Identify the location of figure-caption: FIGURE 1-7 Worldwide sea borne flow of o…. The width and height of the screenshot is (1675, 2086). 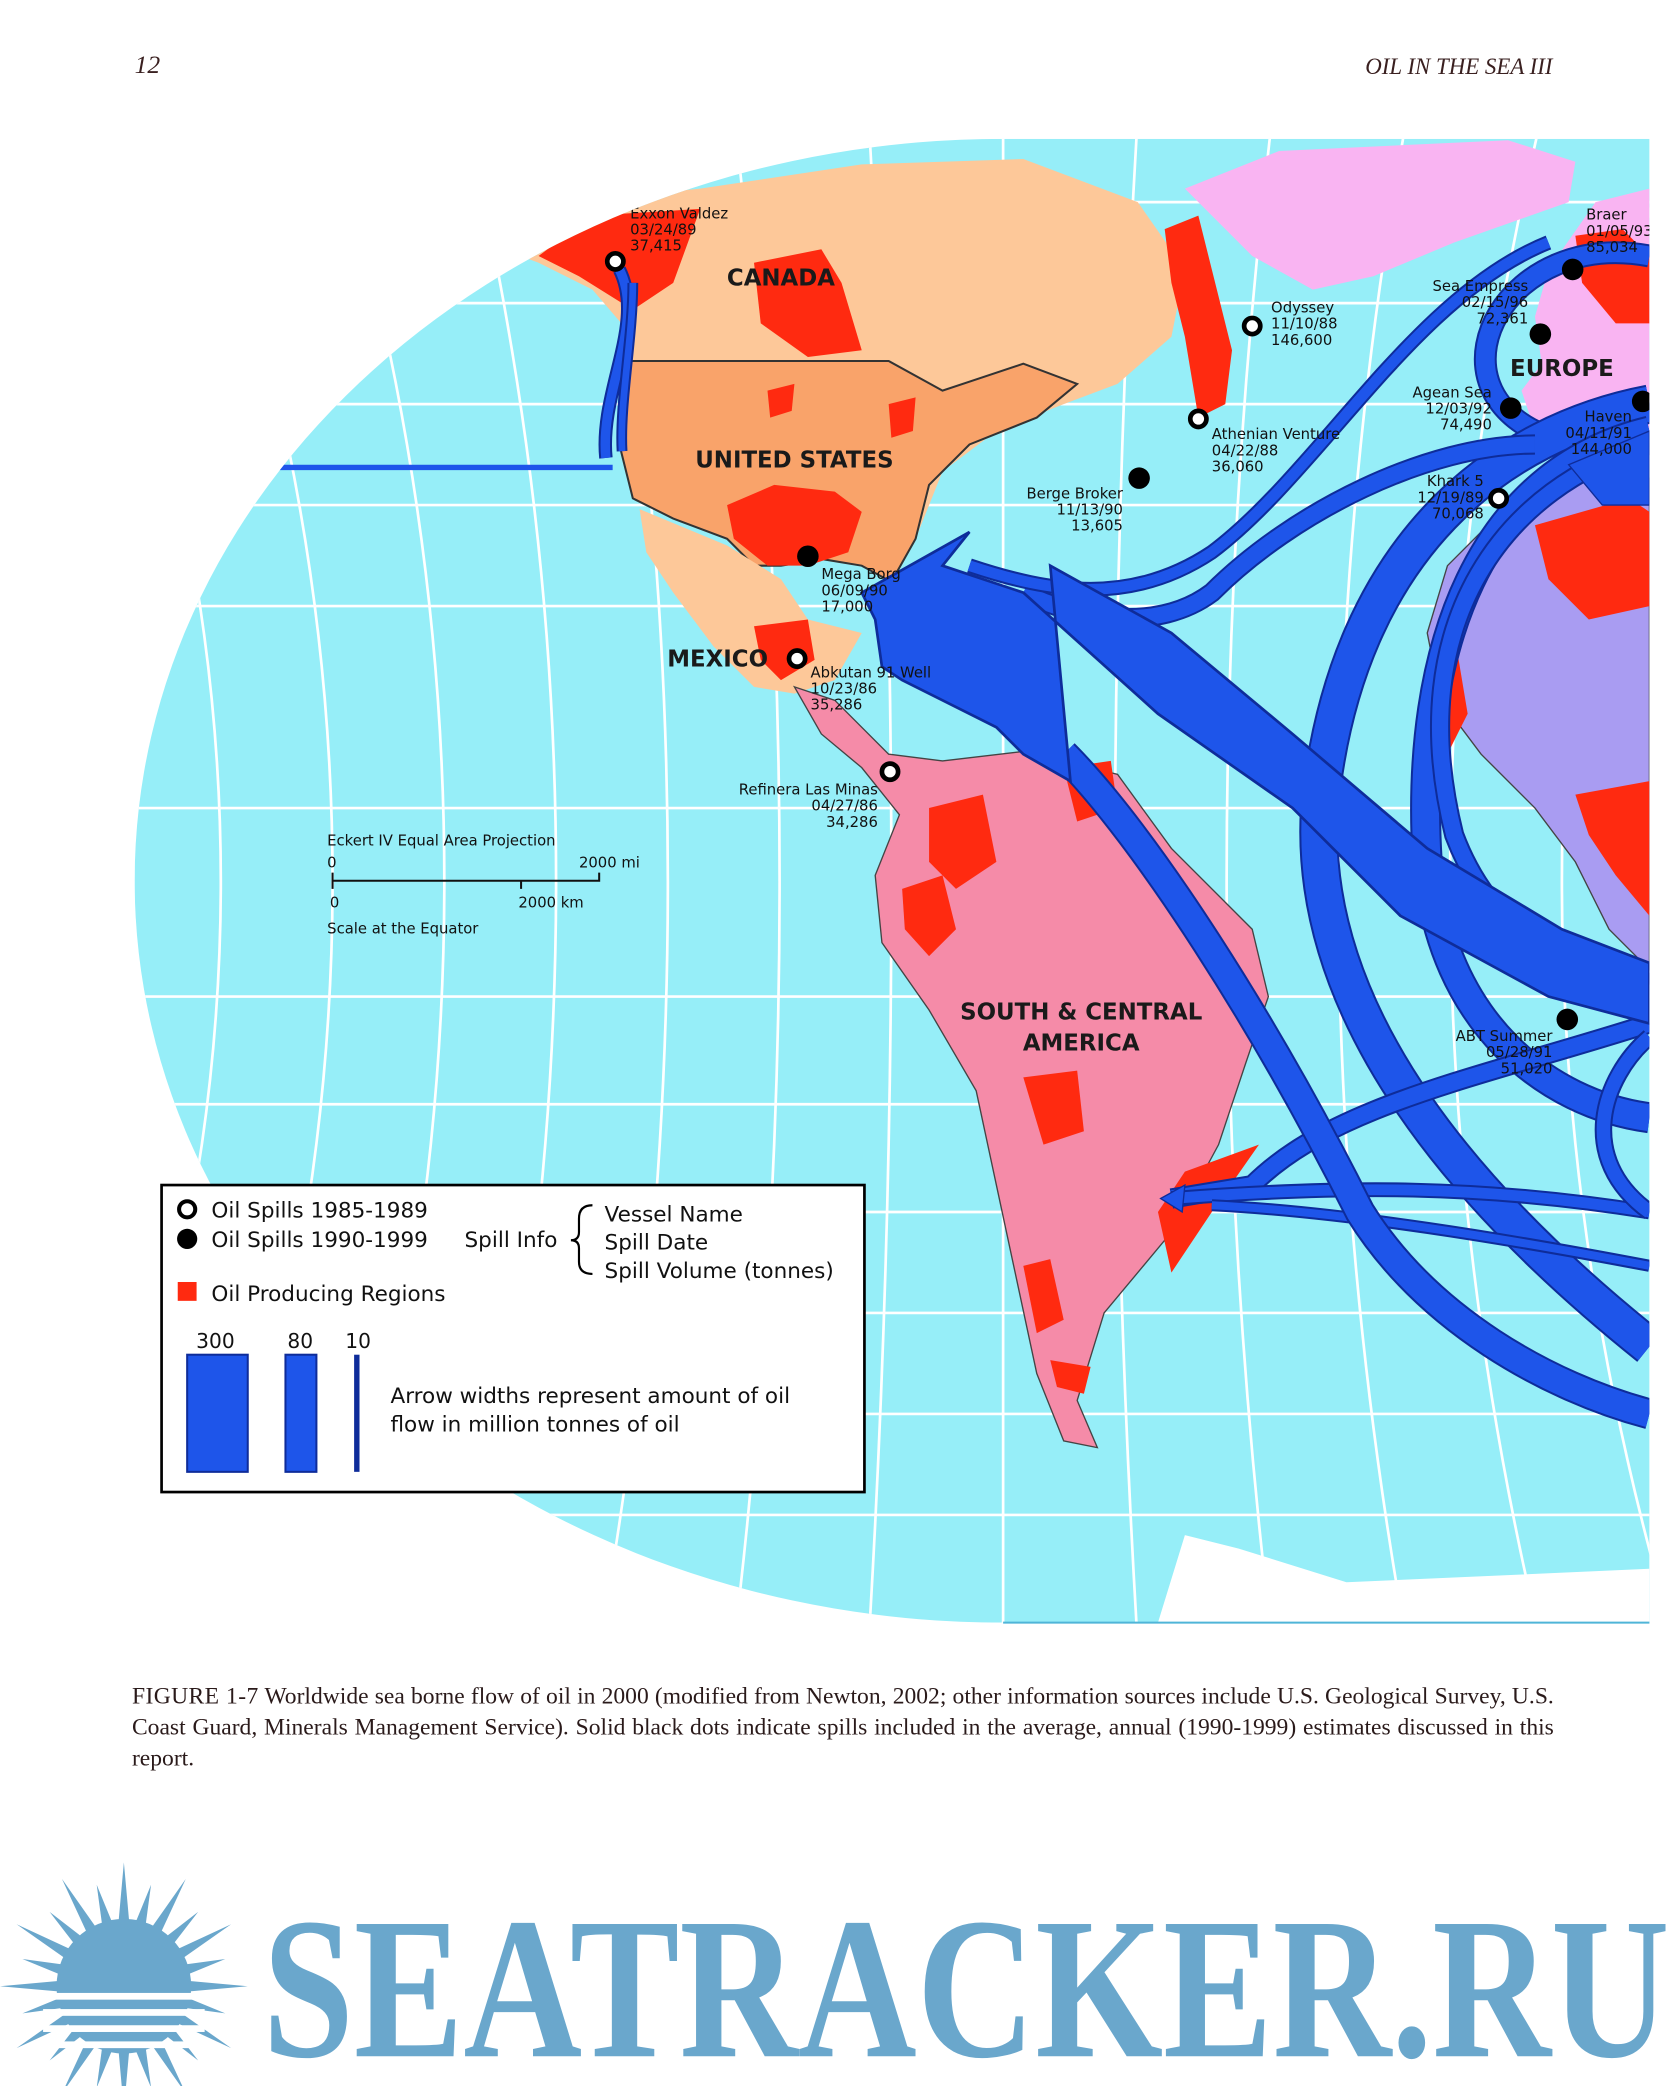
(842, 1726).